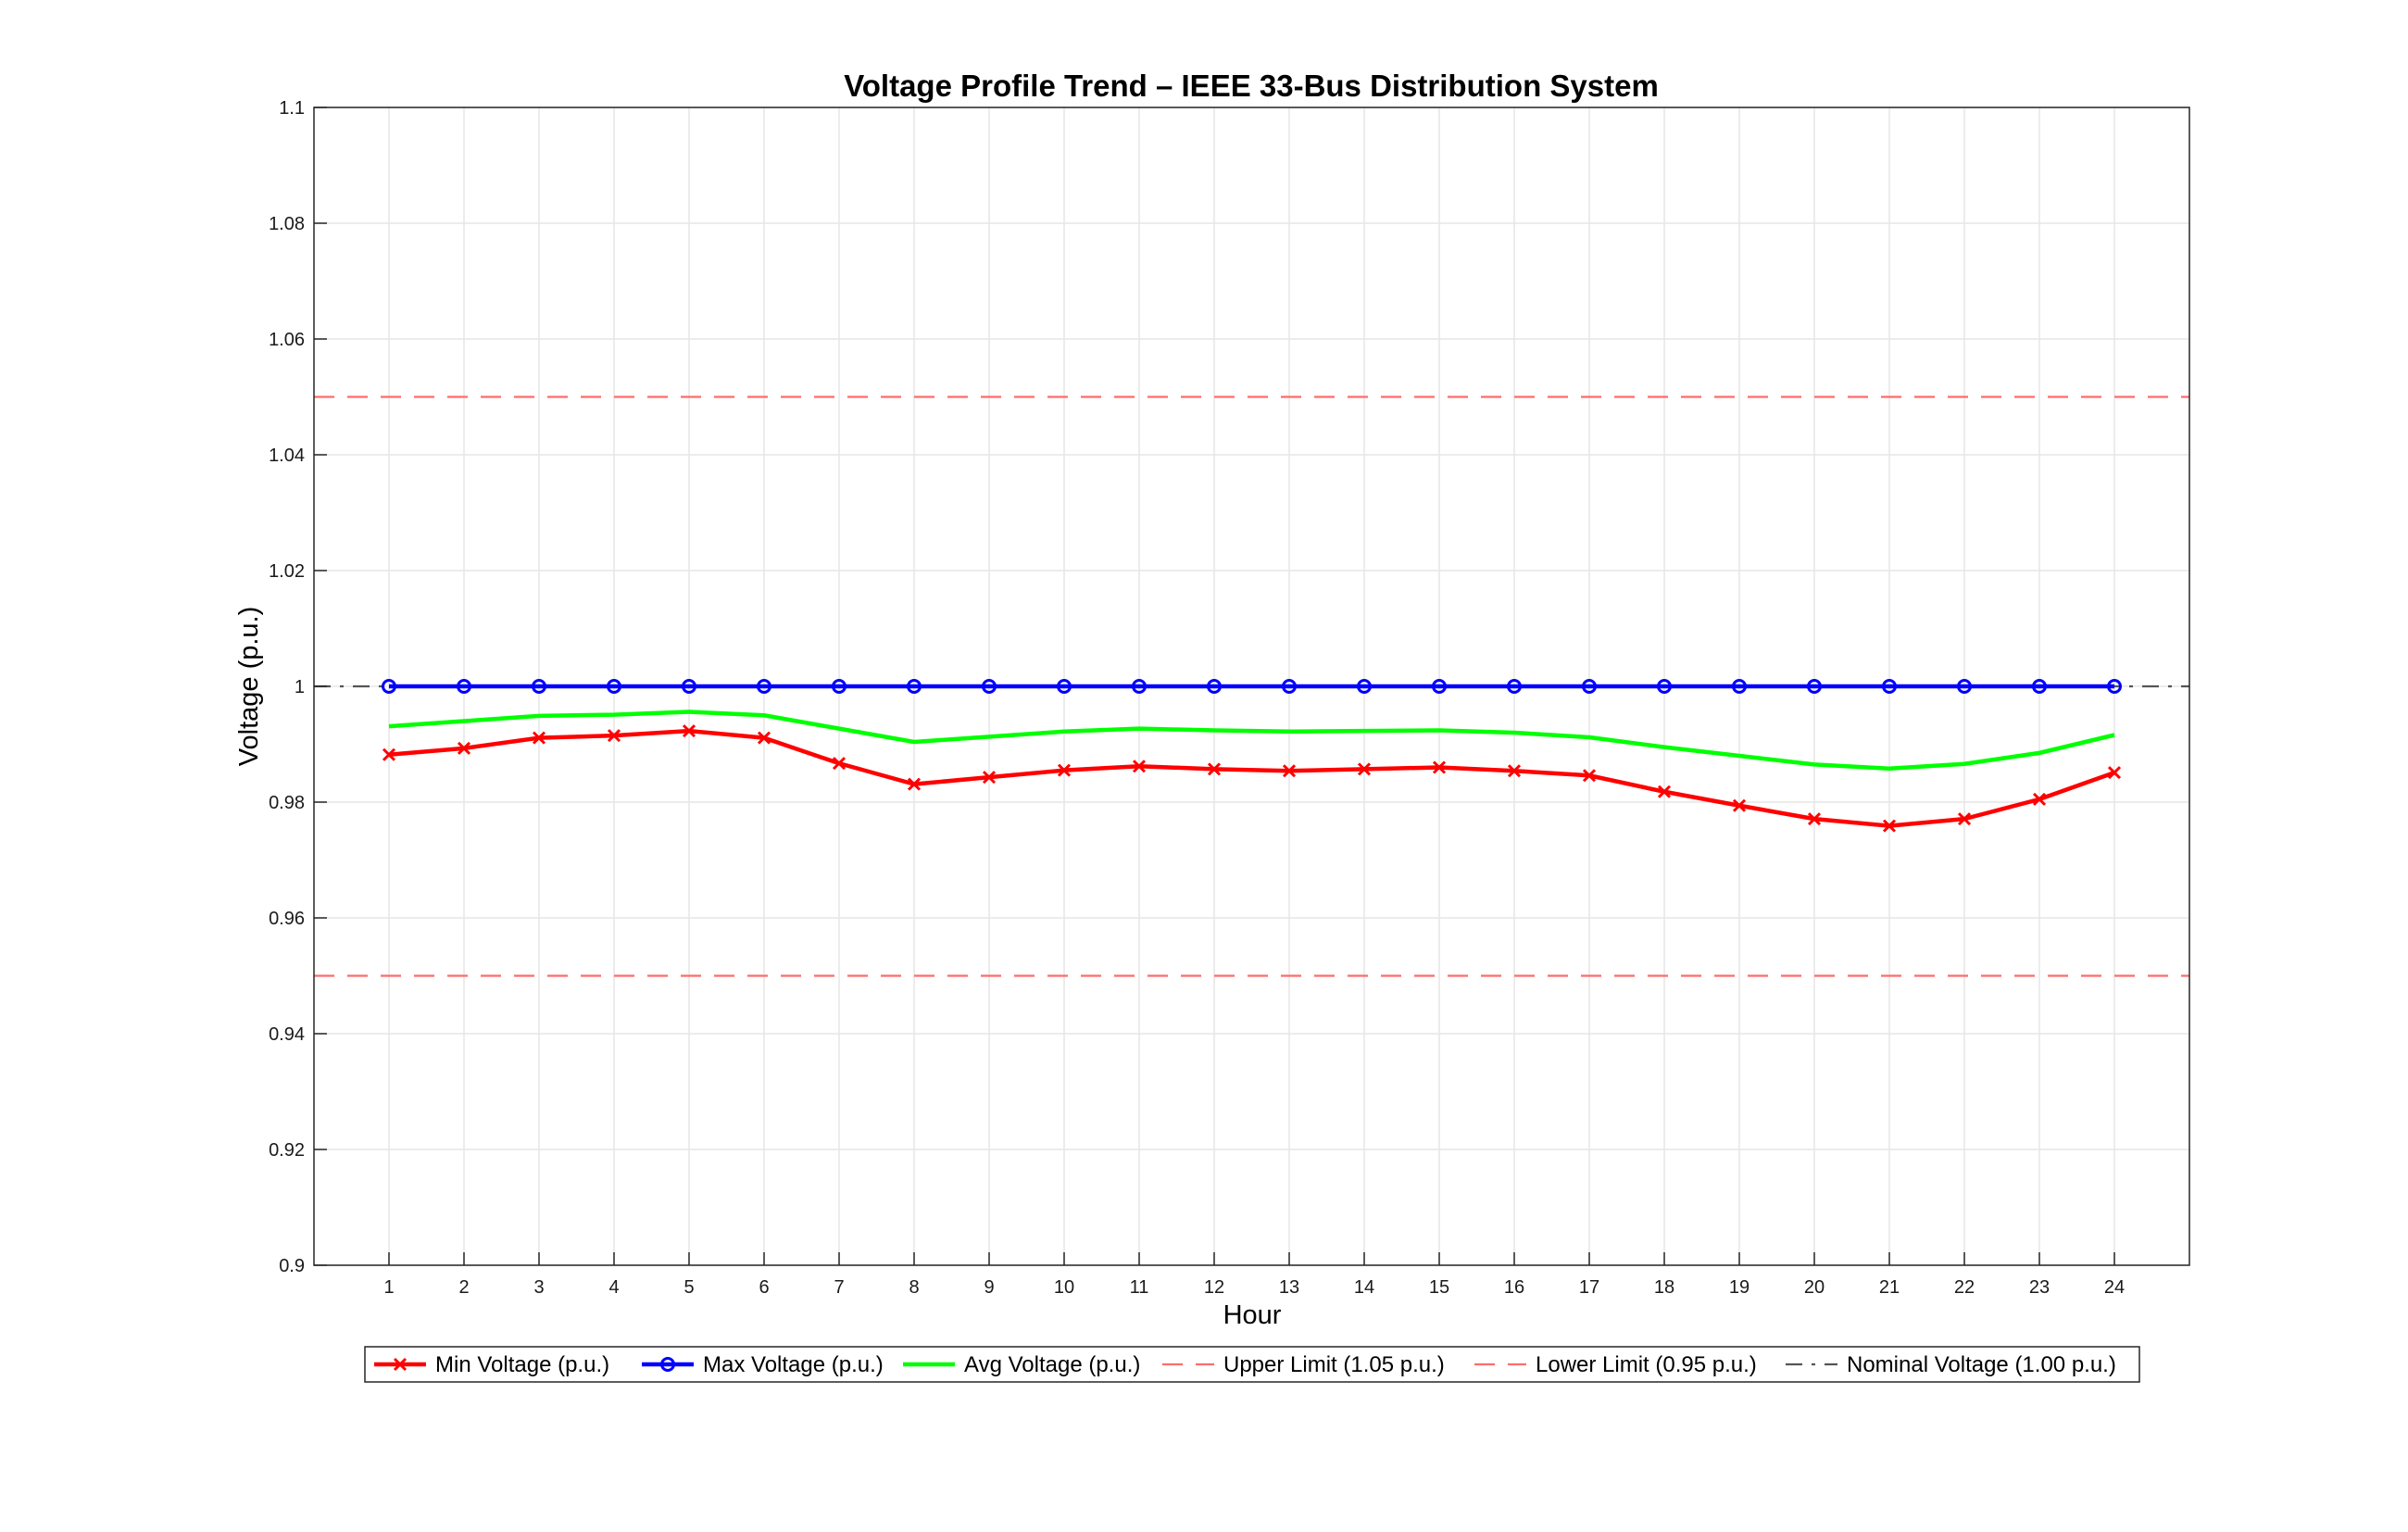 The height and width of the screenshot is (1532, 2408). Describe the element at coordinates (2114, 1287) in the screenshot. I see `x-tick-label: 24` at that location.